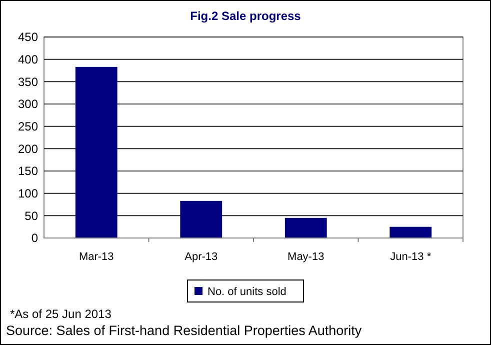 The width and height of the screenshot is (491, 345). Describe the element at coordinates (28, 171) in the screenshot. I see `y-tick-label: 150` at that location.